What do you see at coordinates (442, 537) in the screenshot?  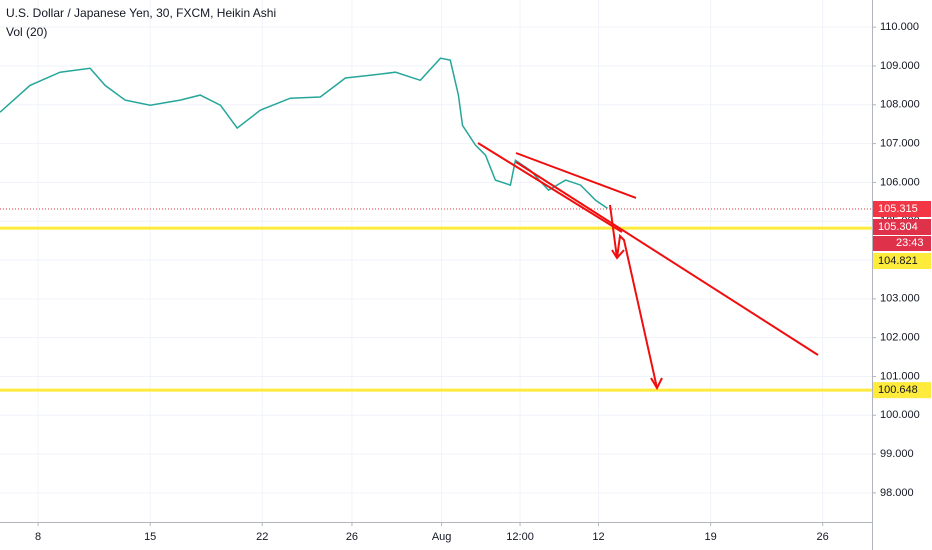 I see `x-tick-label: Aug` at bounding box center [442, 537].